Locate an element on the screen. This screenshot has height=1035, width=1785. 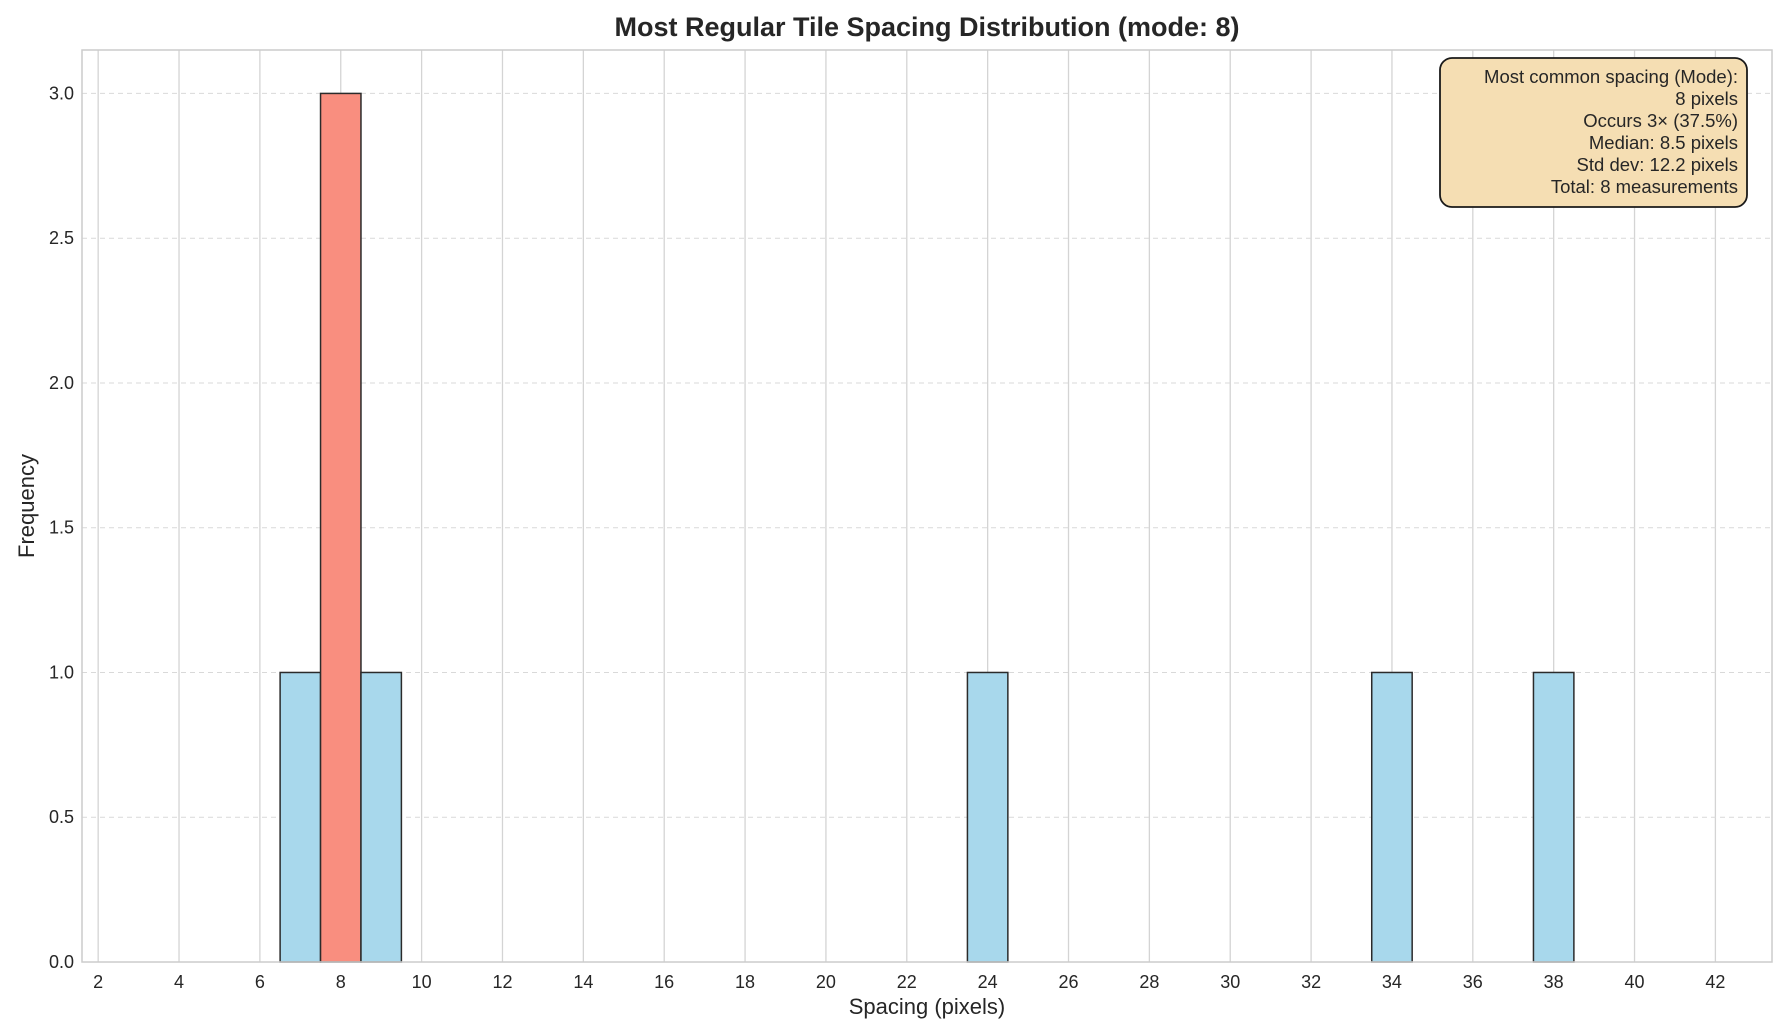
annotation-background is located at coordinates (1593, 132).